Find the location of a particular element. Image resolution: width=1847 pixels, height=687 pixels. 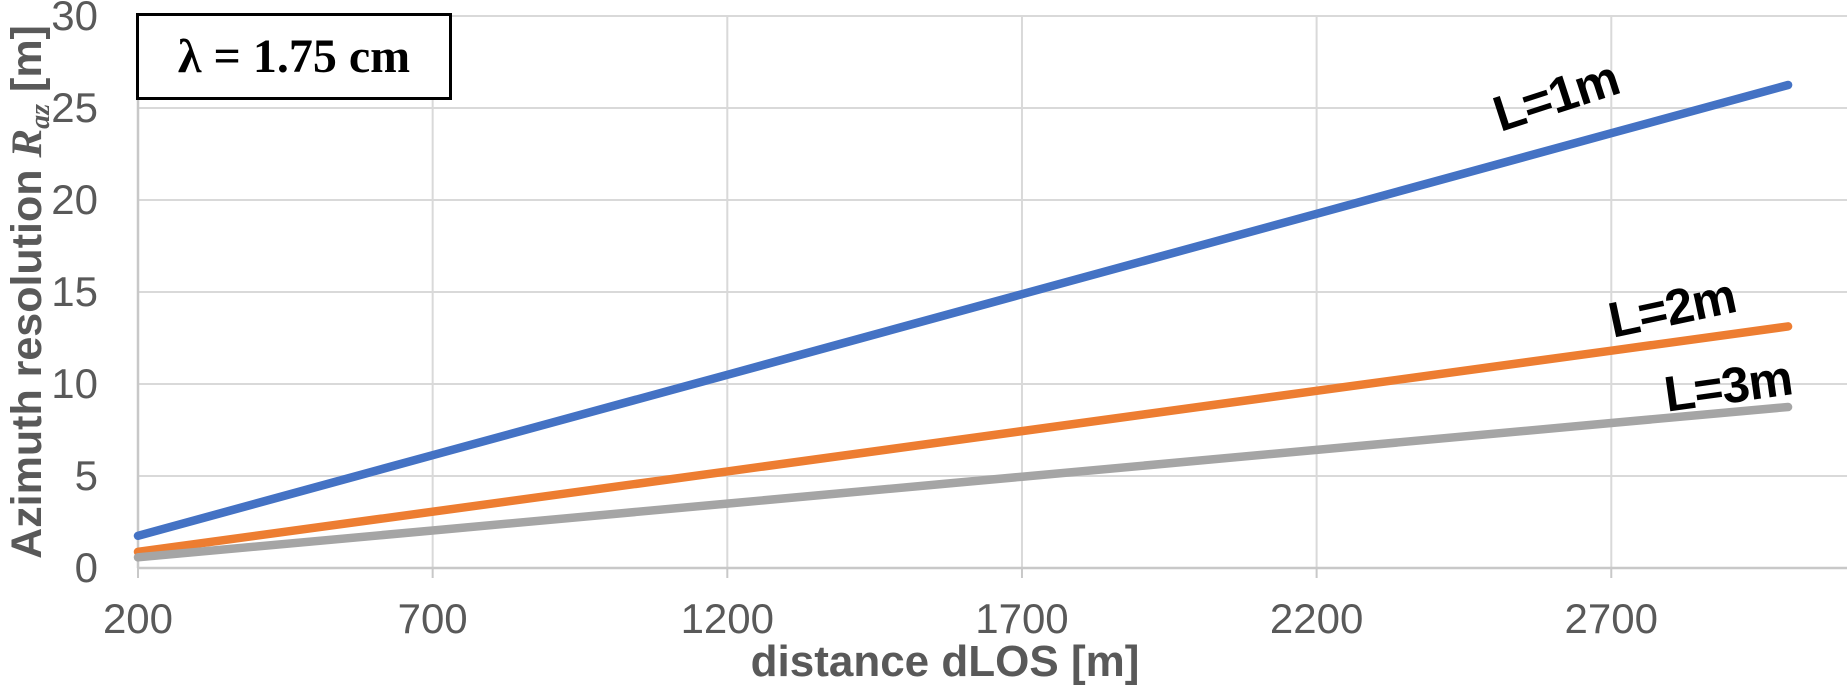

x-axis-title: distance dLOS [m] is located at coordinates (945, 662).